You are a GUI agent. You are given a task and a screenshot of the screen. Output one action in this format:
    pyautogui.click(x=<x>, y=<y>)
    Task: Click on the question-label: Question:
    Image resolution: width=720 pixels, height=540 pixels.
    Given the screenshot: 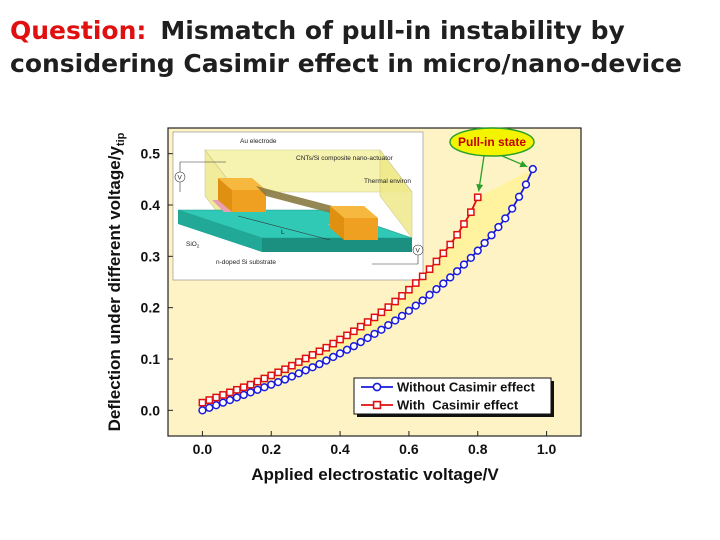 What is the action you would take?
    pyautogui.click(x=78, y=30)
    